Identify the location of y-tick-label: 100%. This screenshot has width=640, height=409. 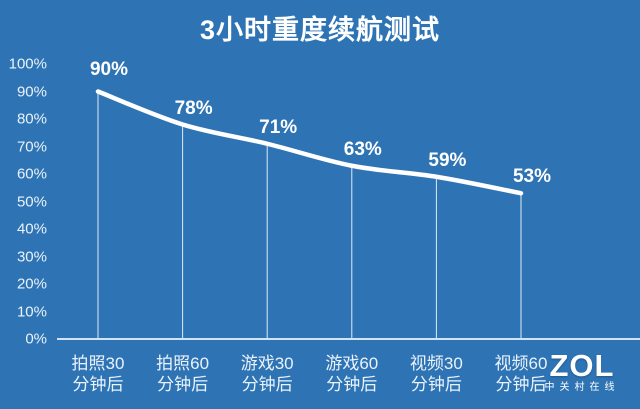
(27, 64).